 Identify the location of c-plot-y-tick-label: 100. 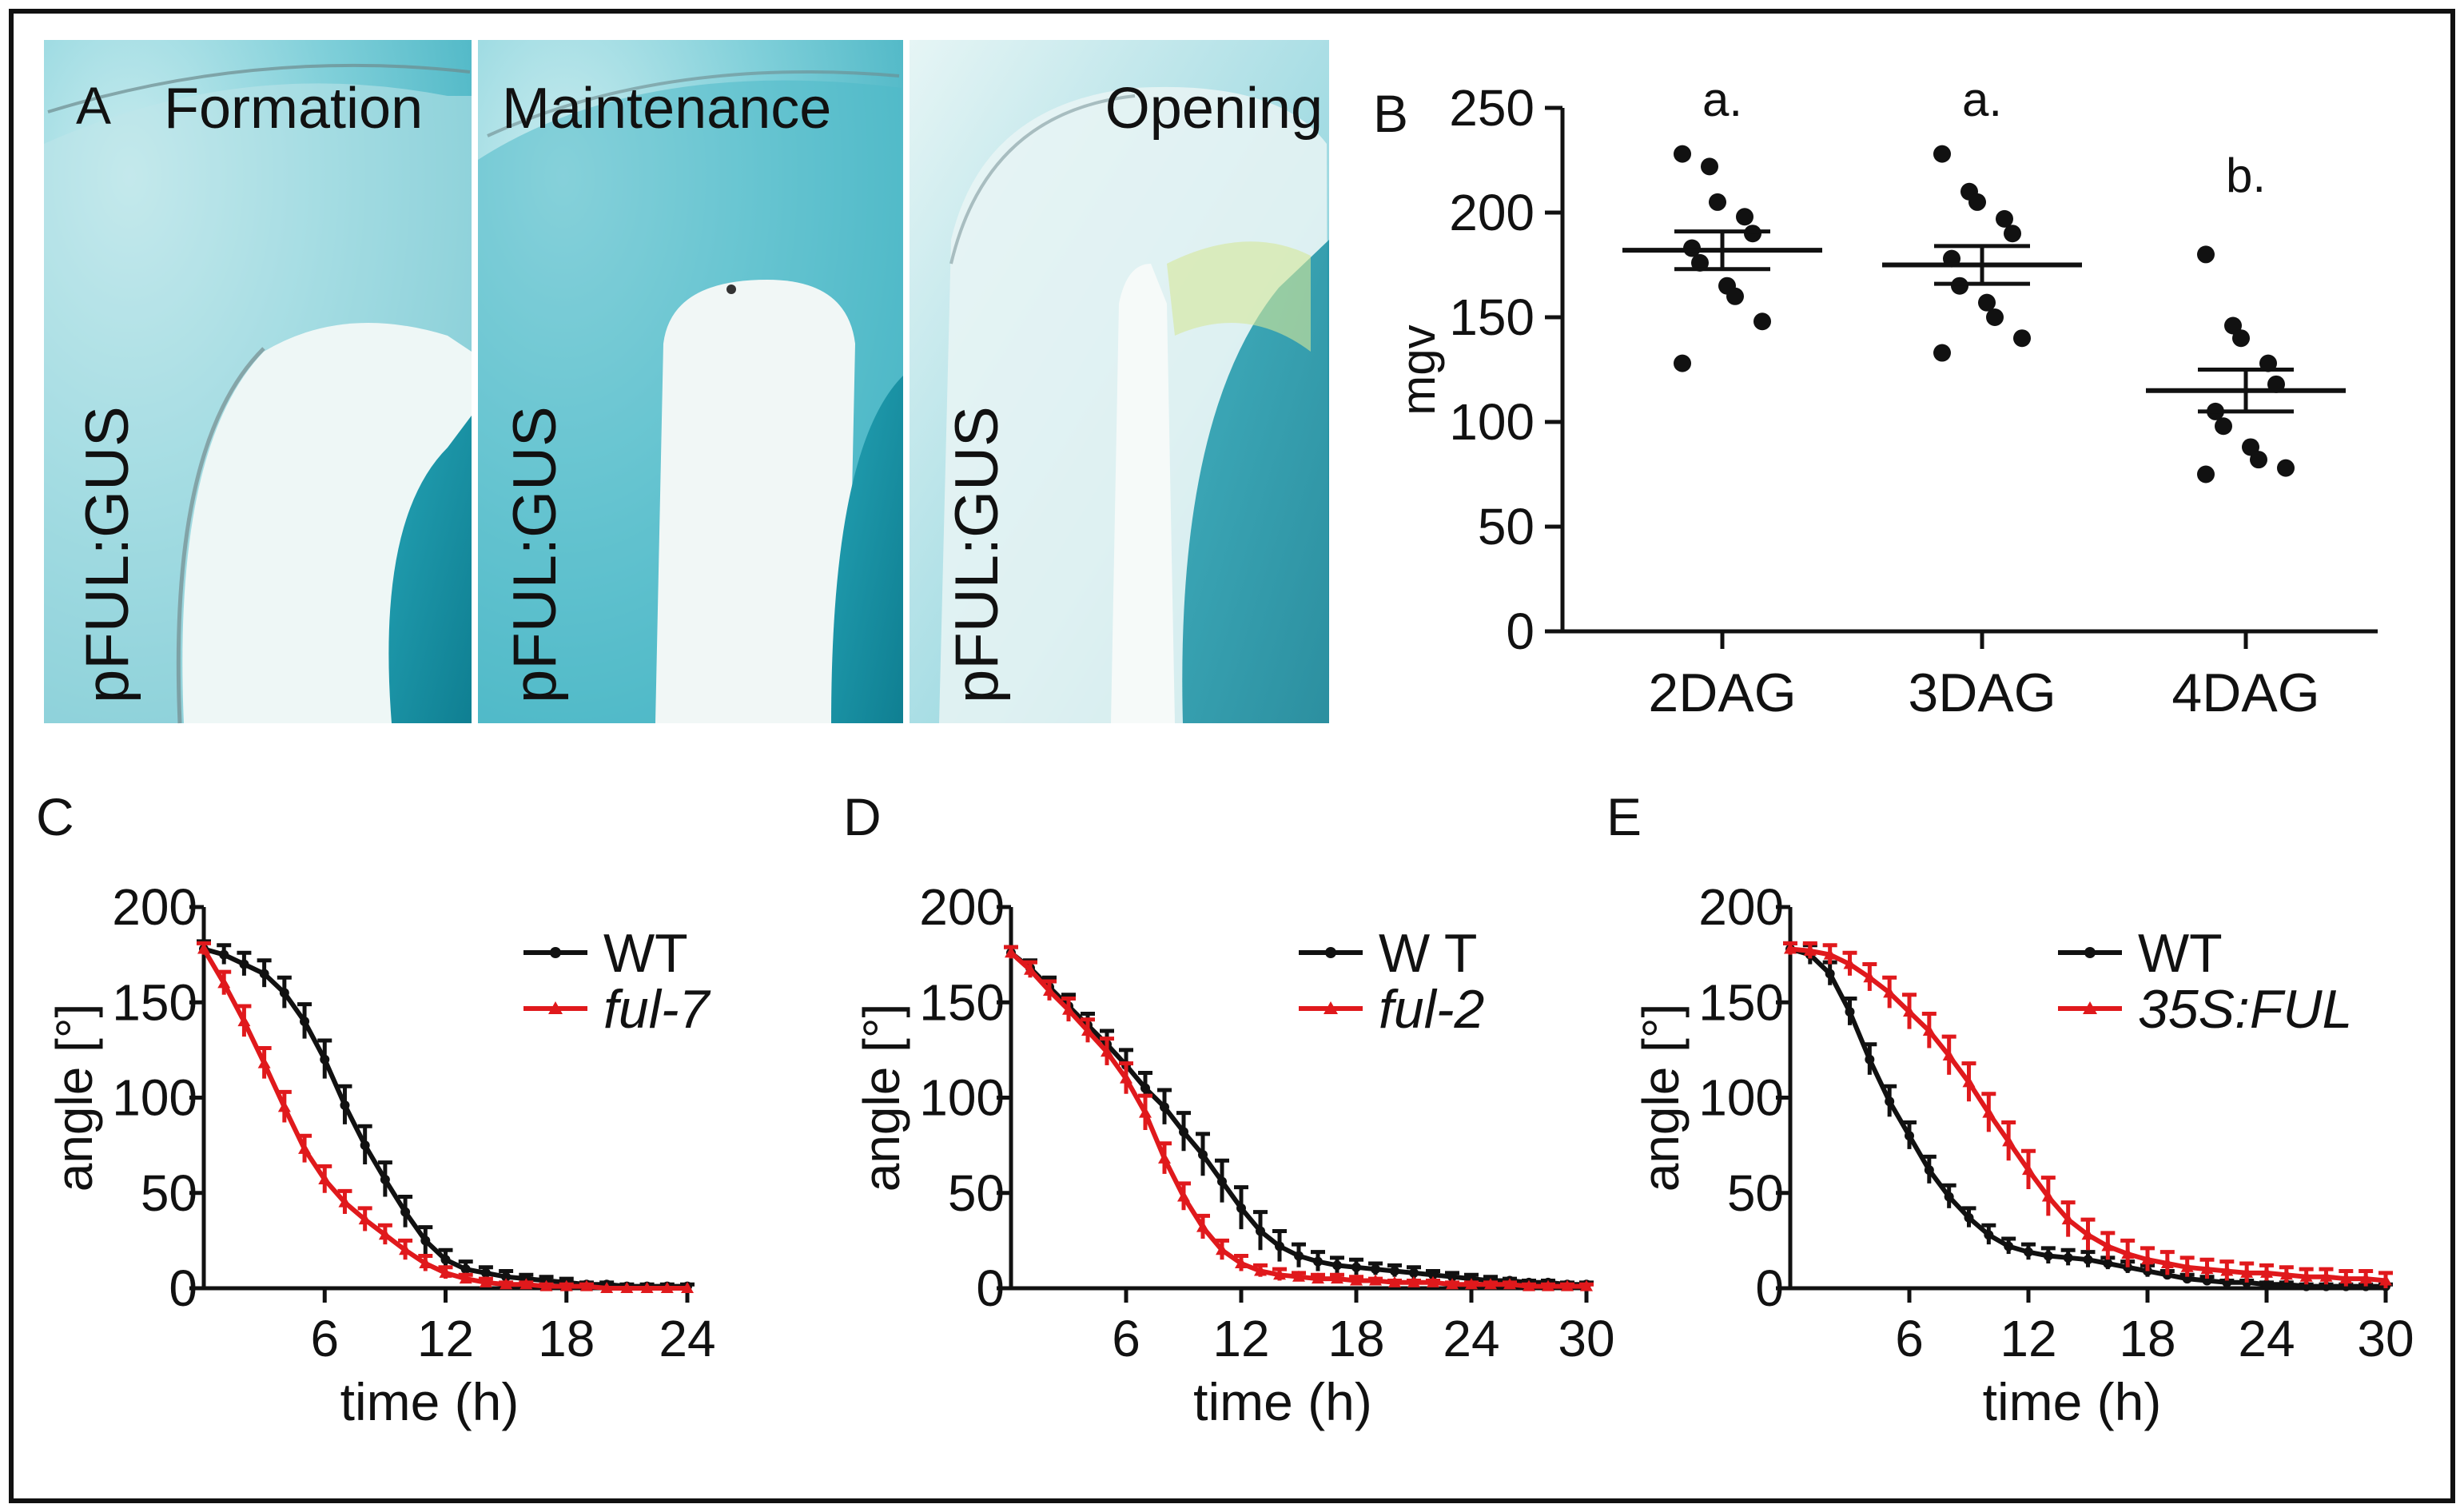
(154, 1098).